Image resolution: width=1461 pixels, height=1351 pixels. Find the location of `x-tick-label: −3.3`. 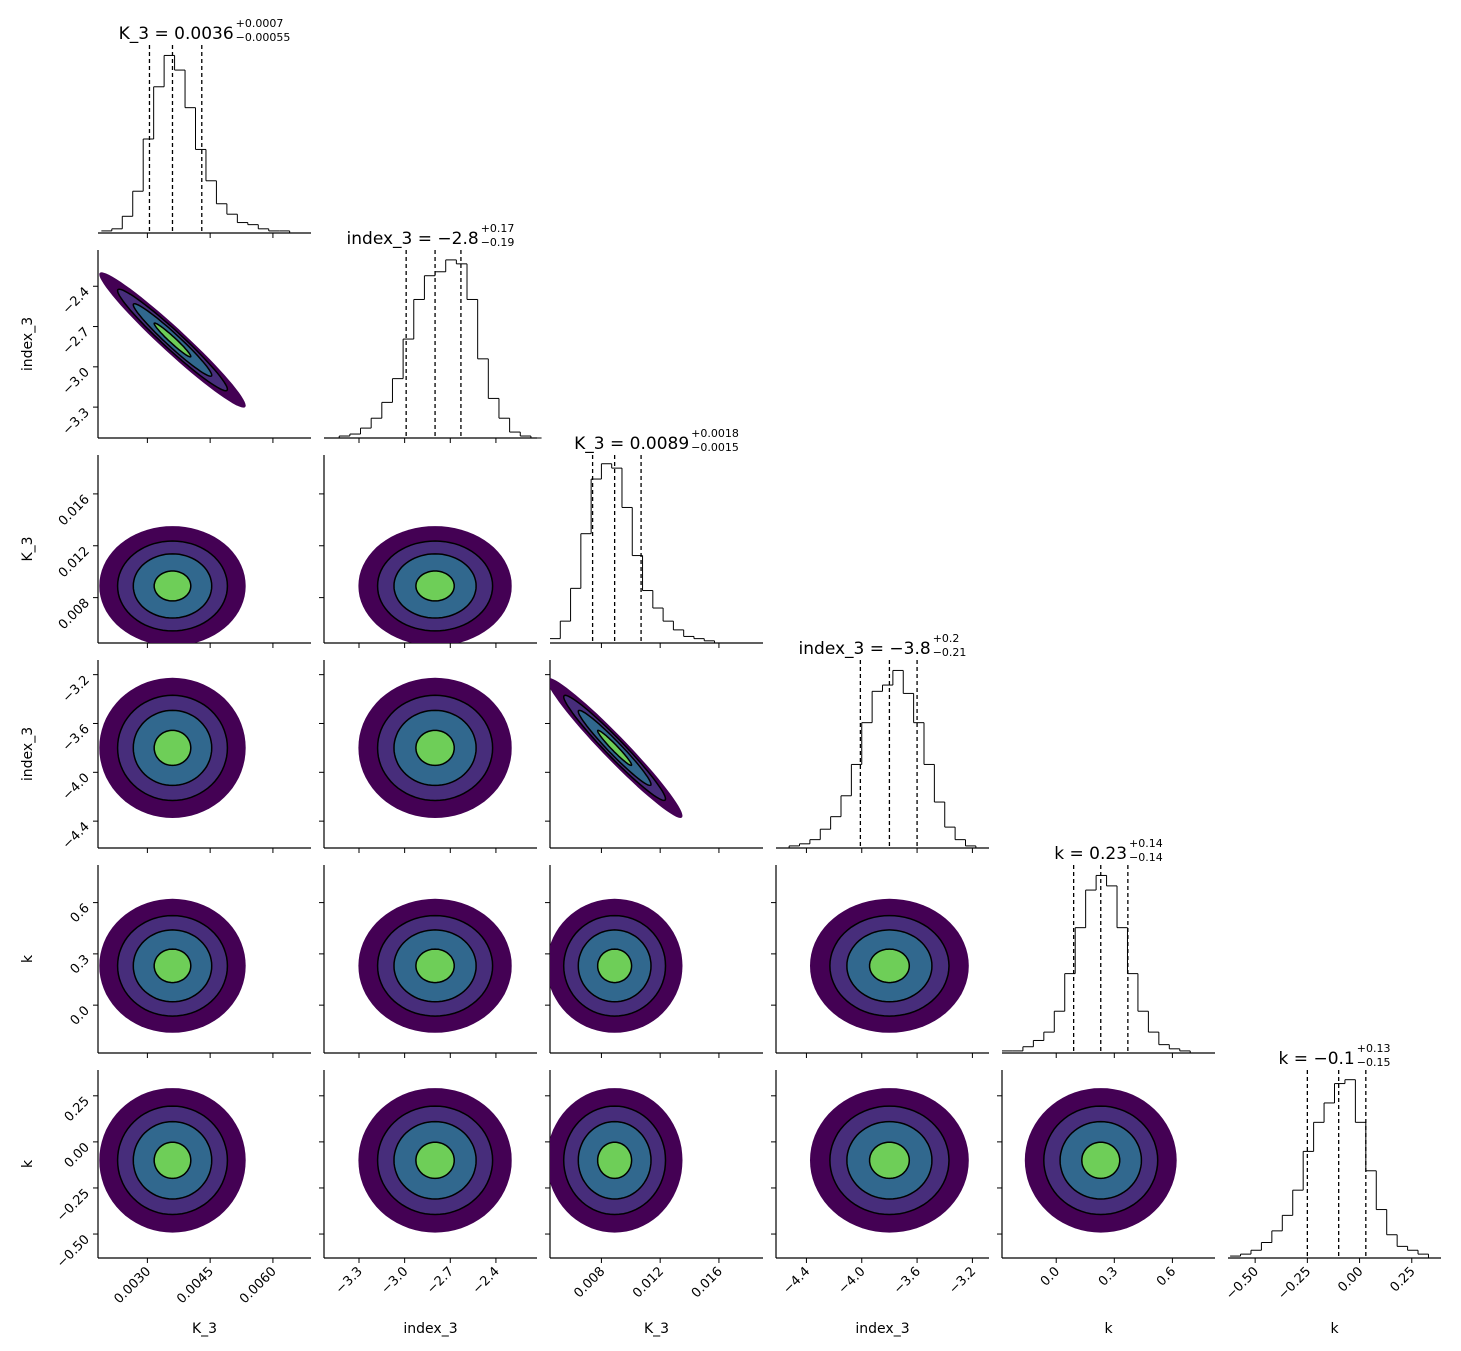

x-tick-label: −3.3 is located at coordinates (349, 1280).